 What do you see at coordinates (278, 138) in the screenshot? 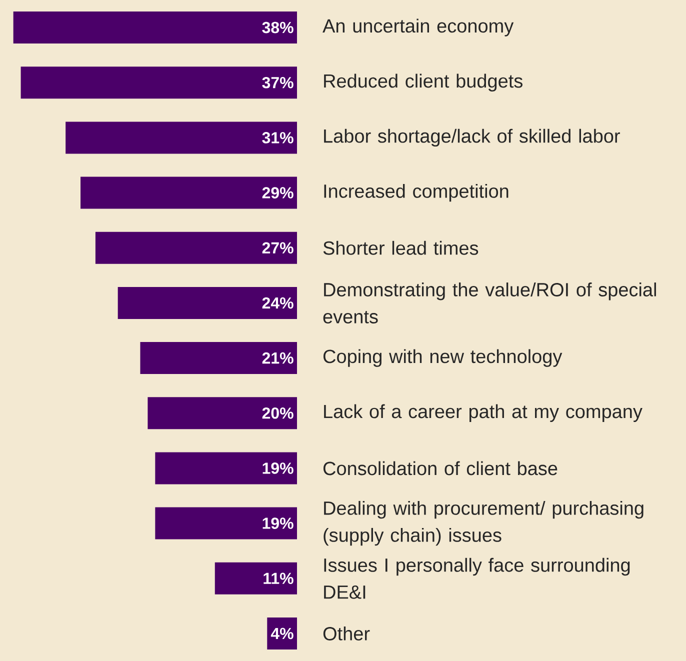
I see `data-label: 31%` at bounding box center [278, 138].